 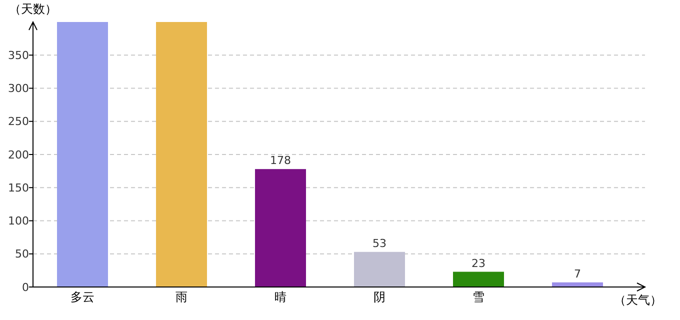 I want to click on x-tick-label: 雨, so click(x=182, y=297).